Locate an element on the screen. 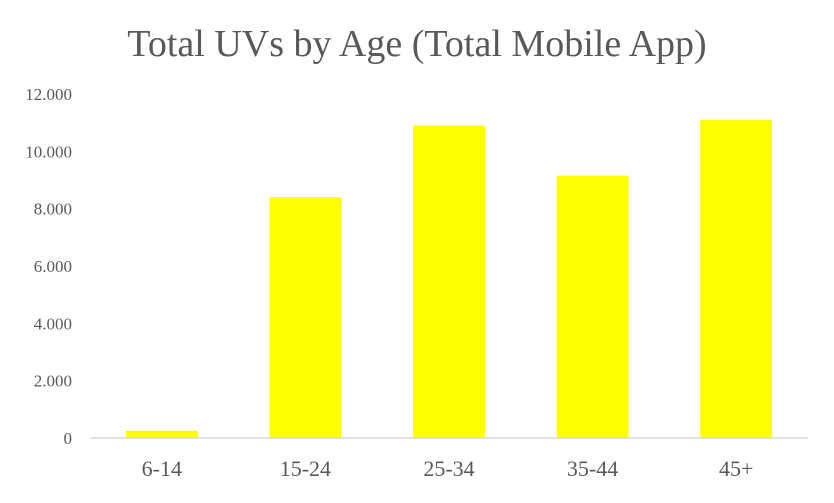 This screenshot has width=834, height=503. y-tick-label: 6.000 is located at coordinates (53, 266).